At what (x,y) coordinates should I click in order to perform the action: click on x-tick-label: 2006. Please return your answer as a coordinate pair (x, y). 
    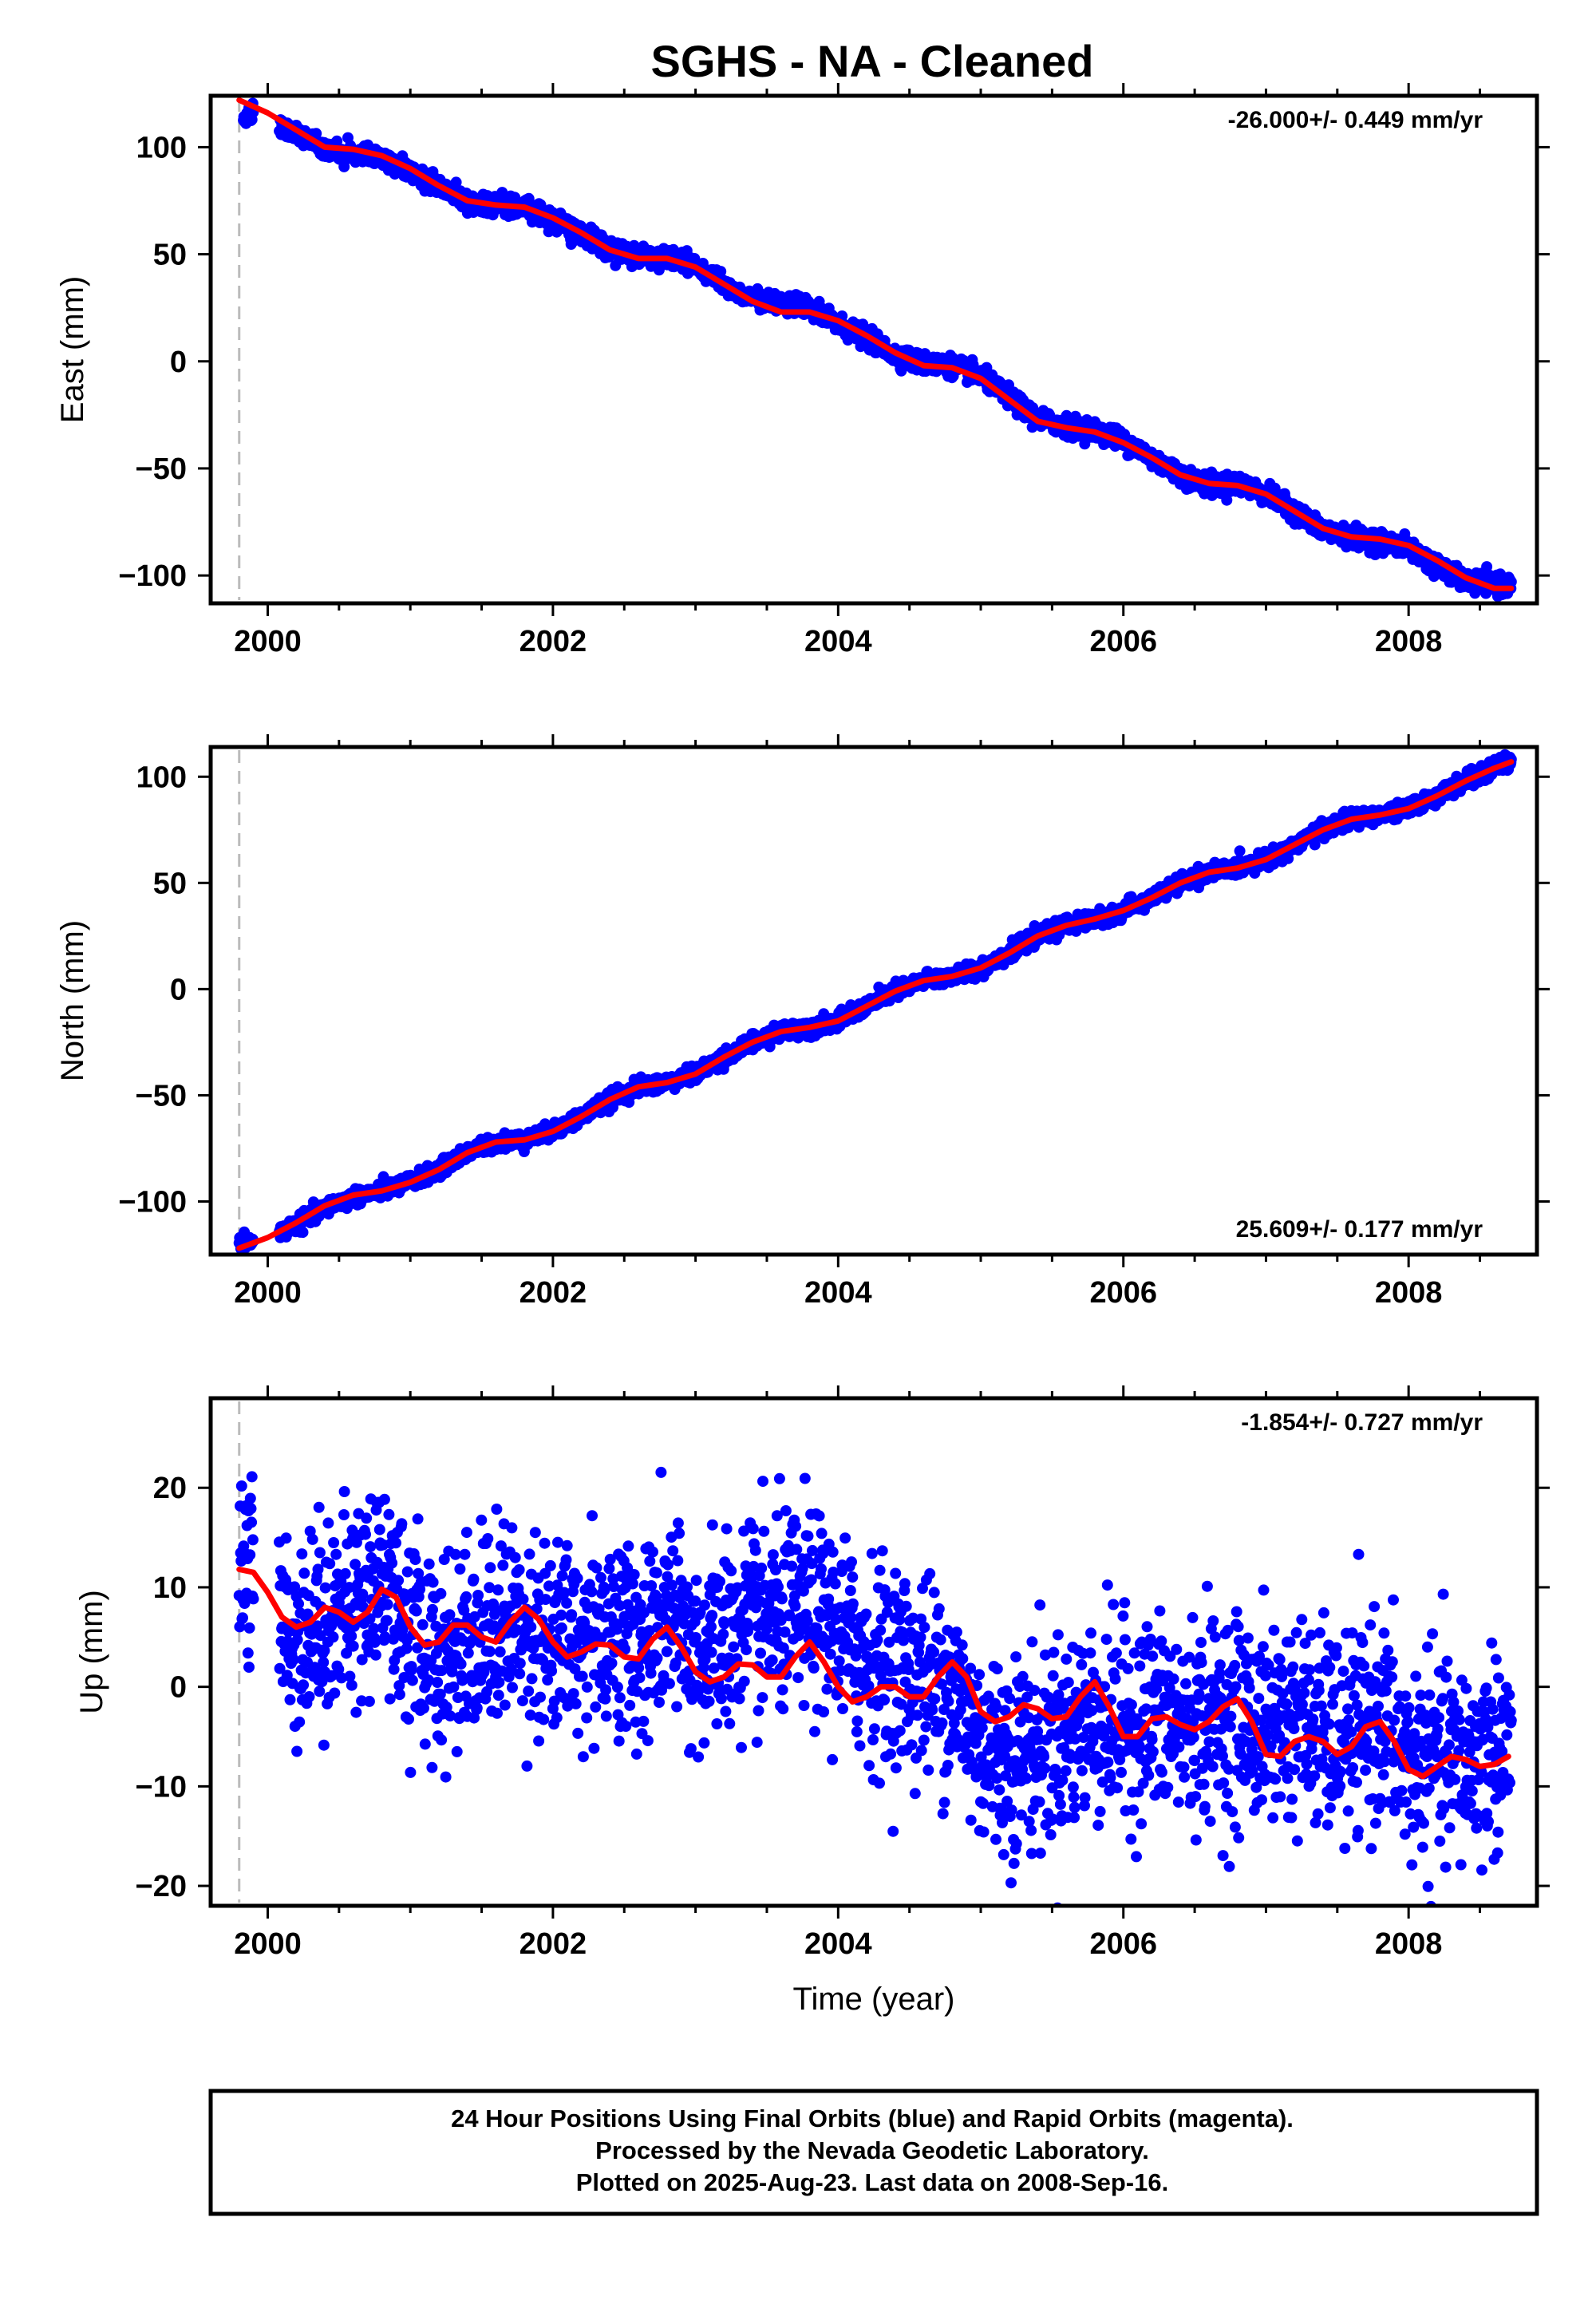
    Looking at the image, I should click on (1123, 641).